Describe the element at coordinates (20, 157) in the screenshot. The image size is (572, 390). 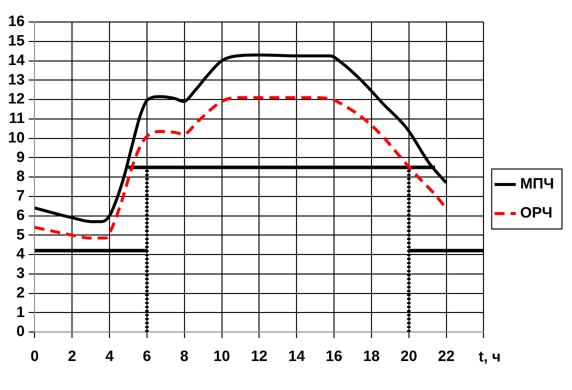
I see `y-tick-label: 9` at that location.